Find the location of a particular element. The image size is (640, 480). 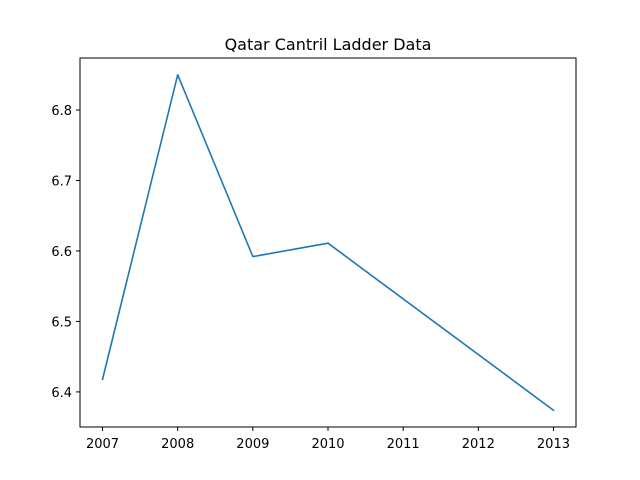

x-tick-label: 2011 is located at coordinates (403, 444).